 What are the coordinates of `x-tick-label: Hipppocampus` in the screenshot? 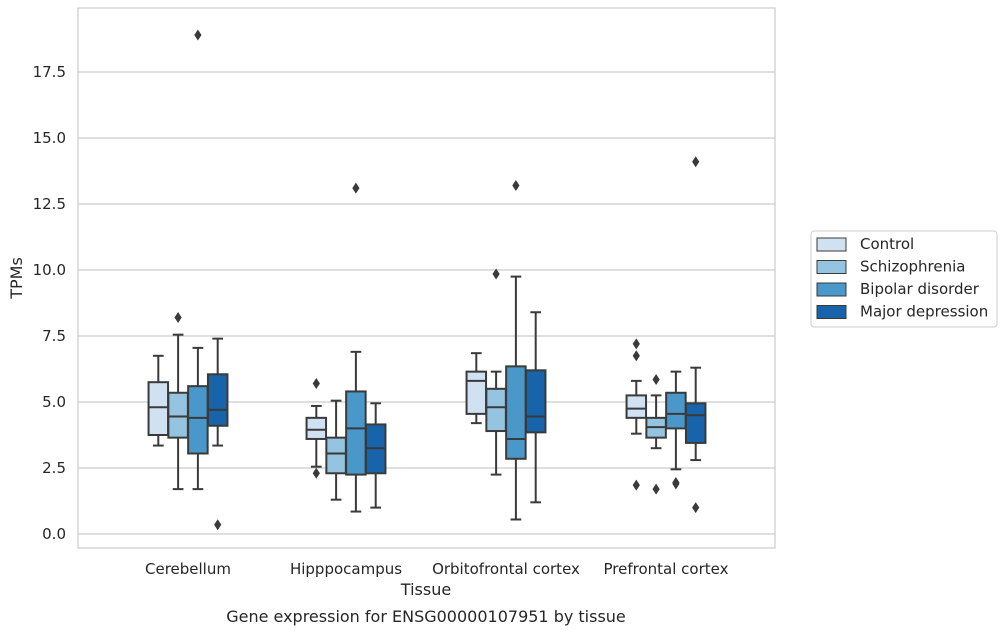 It's located at (346, 569).